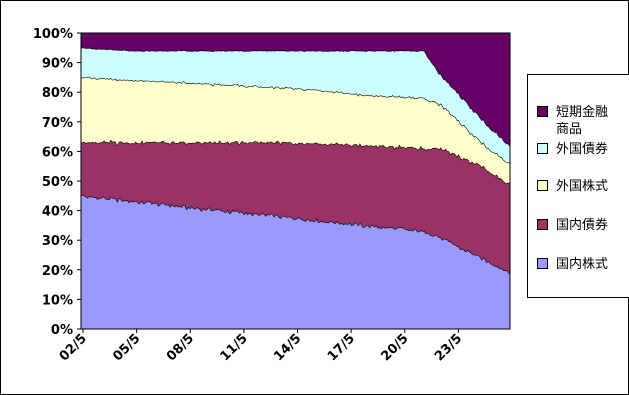 This screenshot has height=395, width=629. What do you see at coordinates (57, 64) in the screenshot?
I see `y-tick-label: 90%` at bounding box center [57, 64].